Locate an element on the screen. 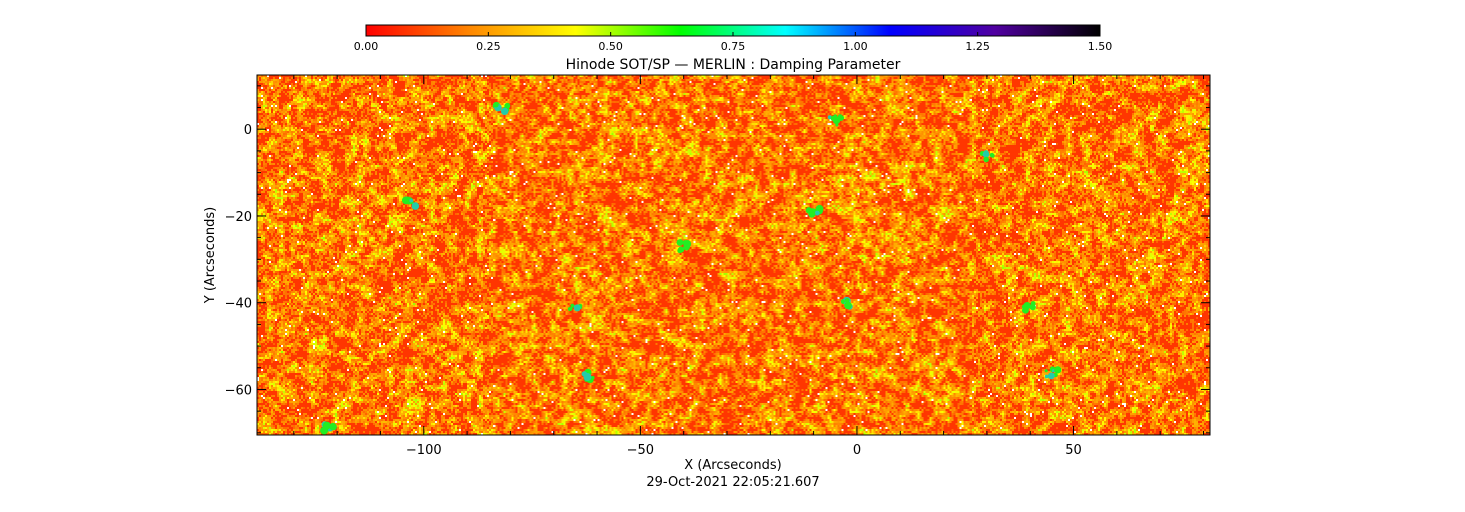 The image size is (1465, 512). y-axis-label: Y (Arcseconds) is located at coordinates (210, 255).